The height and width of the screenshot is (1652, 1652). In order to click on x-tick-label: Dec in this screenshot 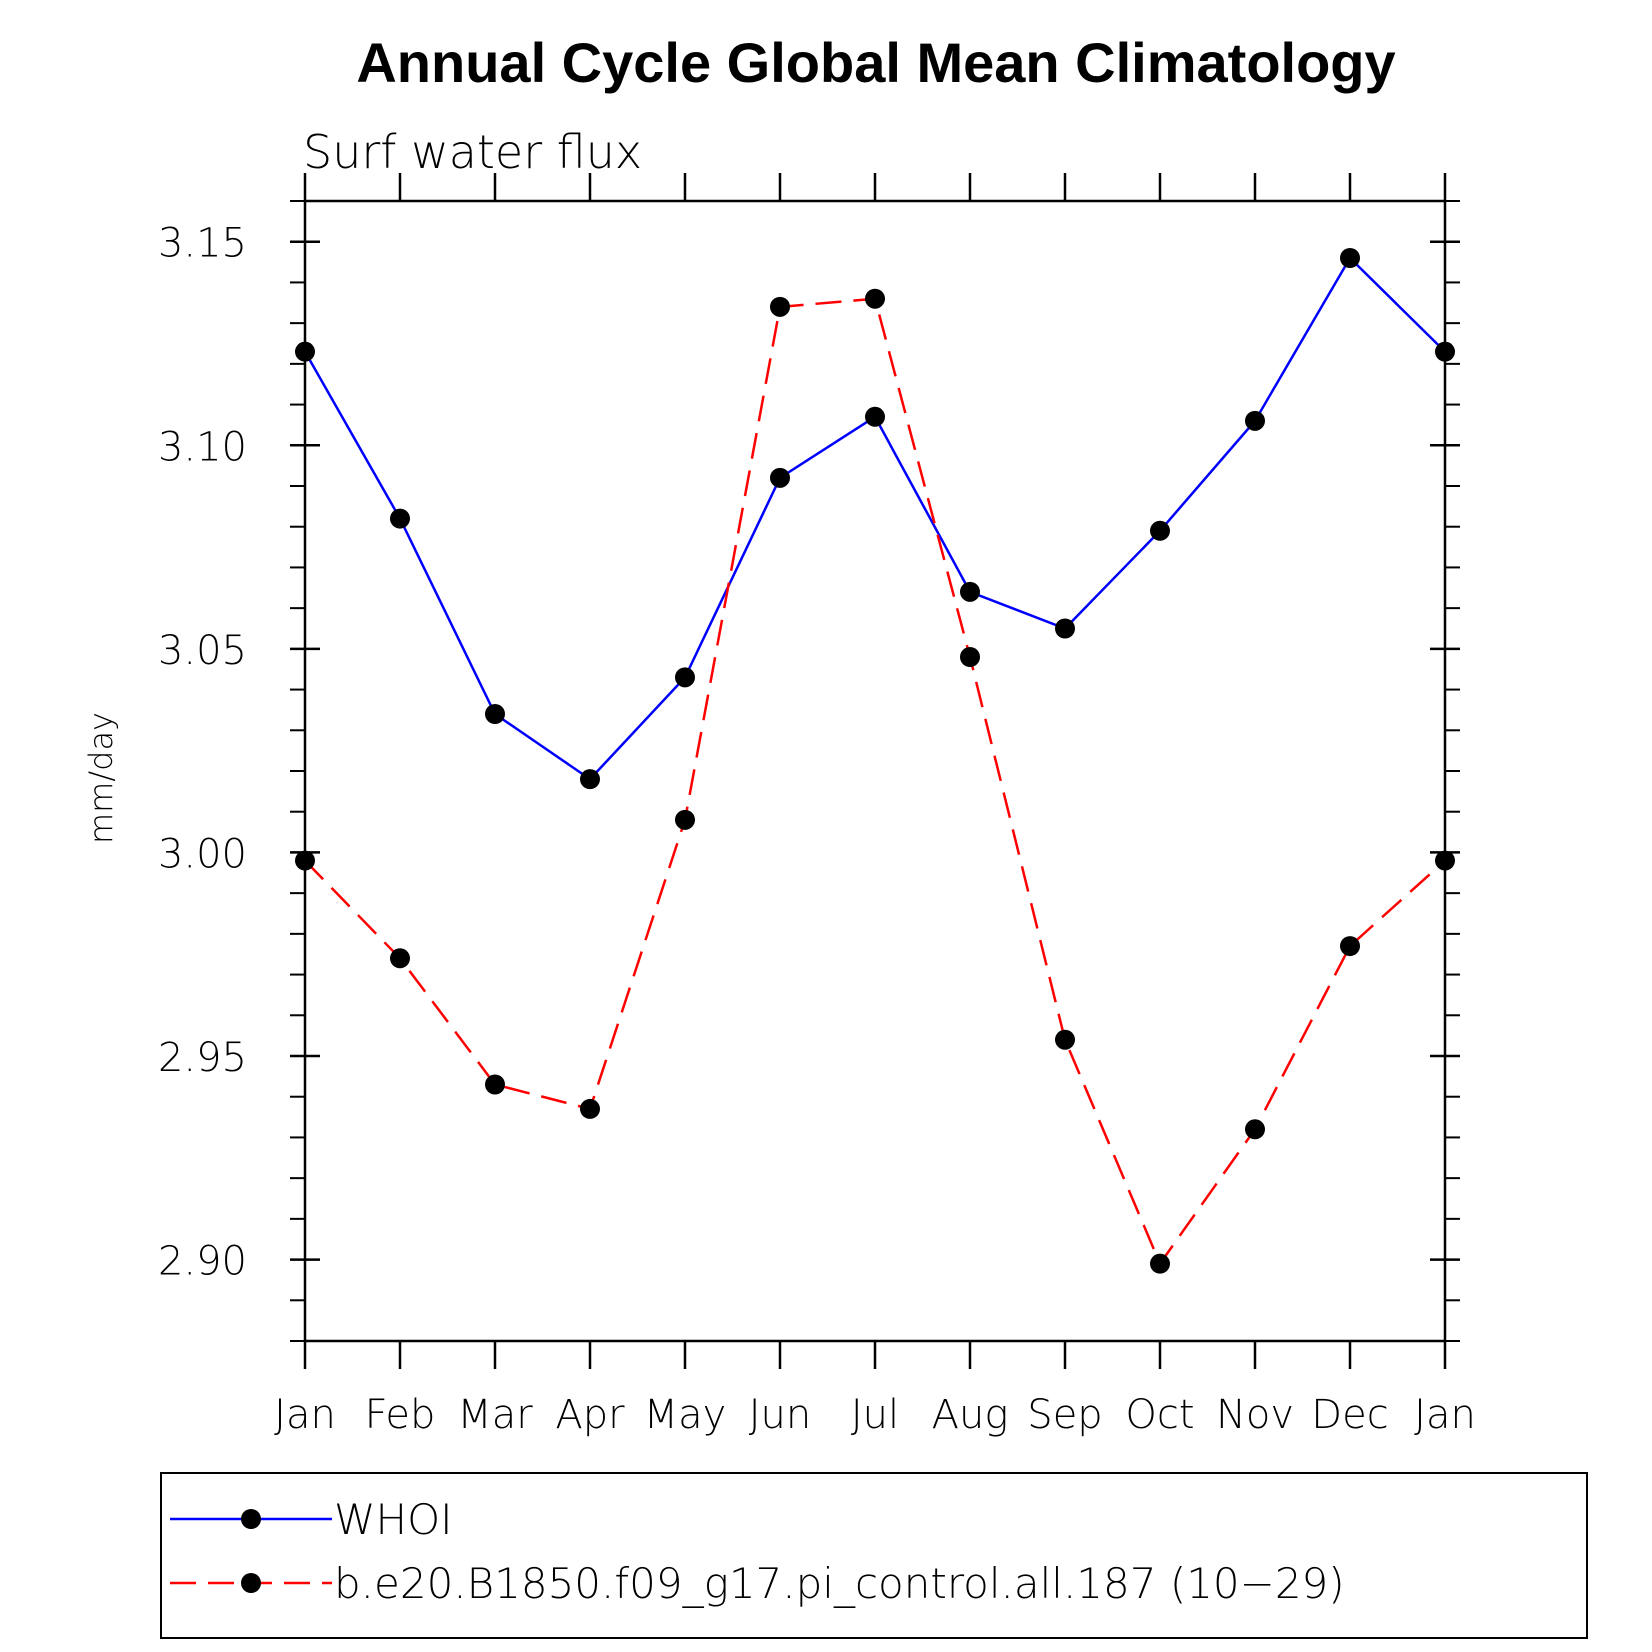, I will do `click(1349, 1415)`.